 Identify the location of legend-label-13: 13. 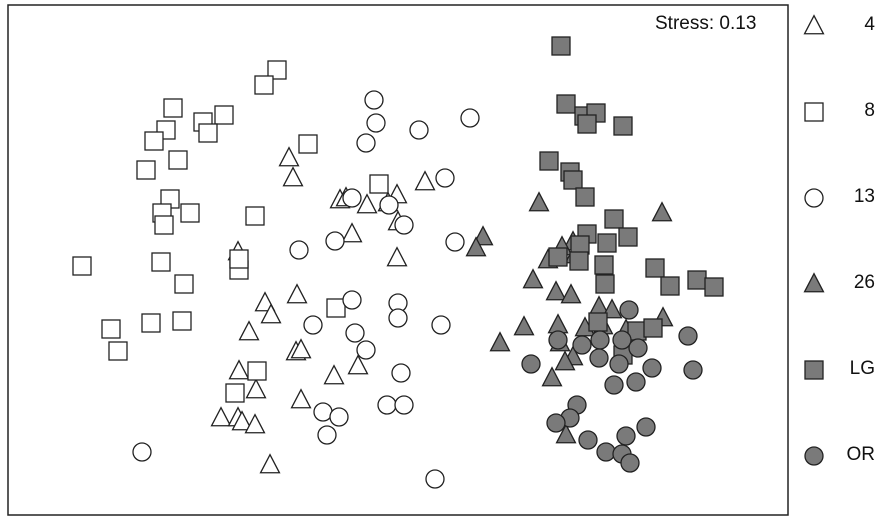
(864, 196).